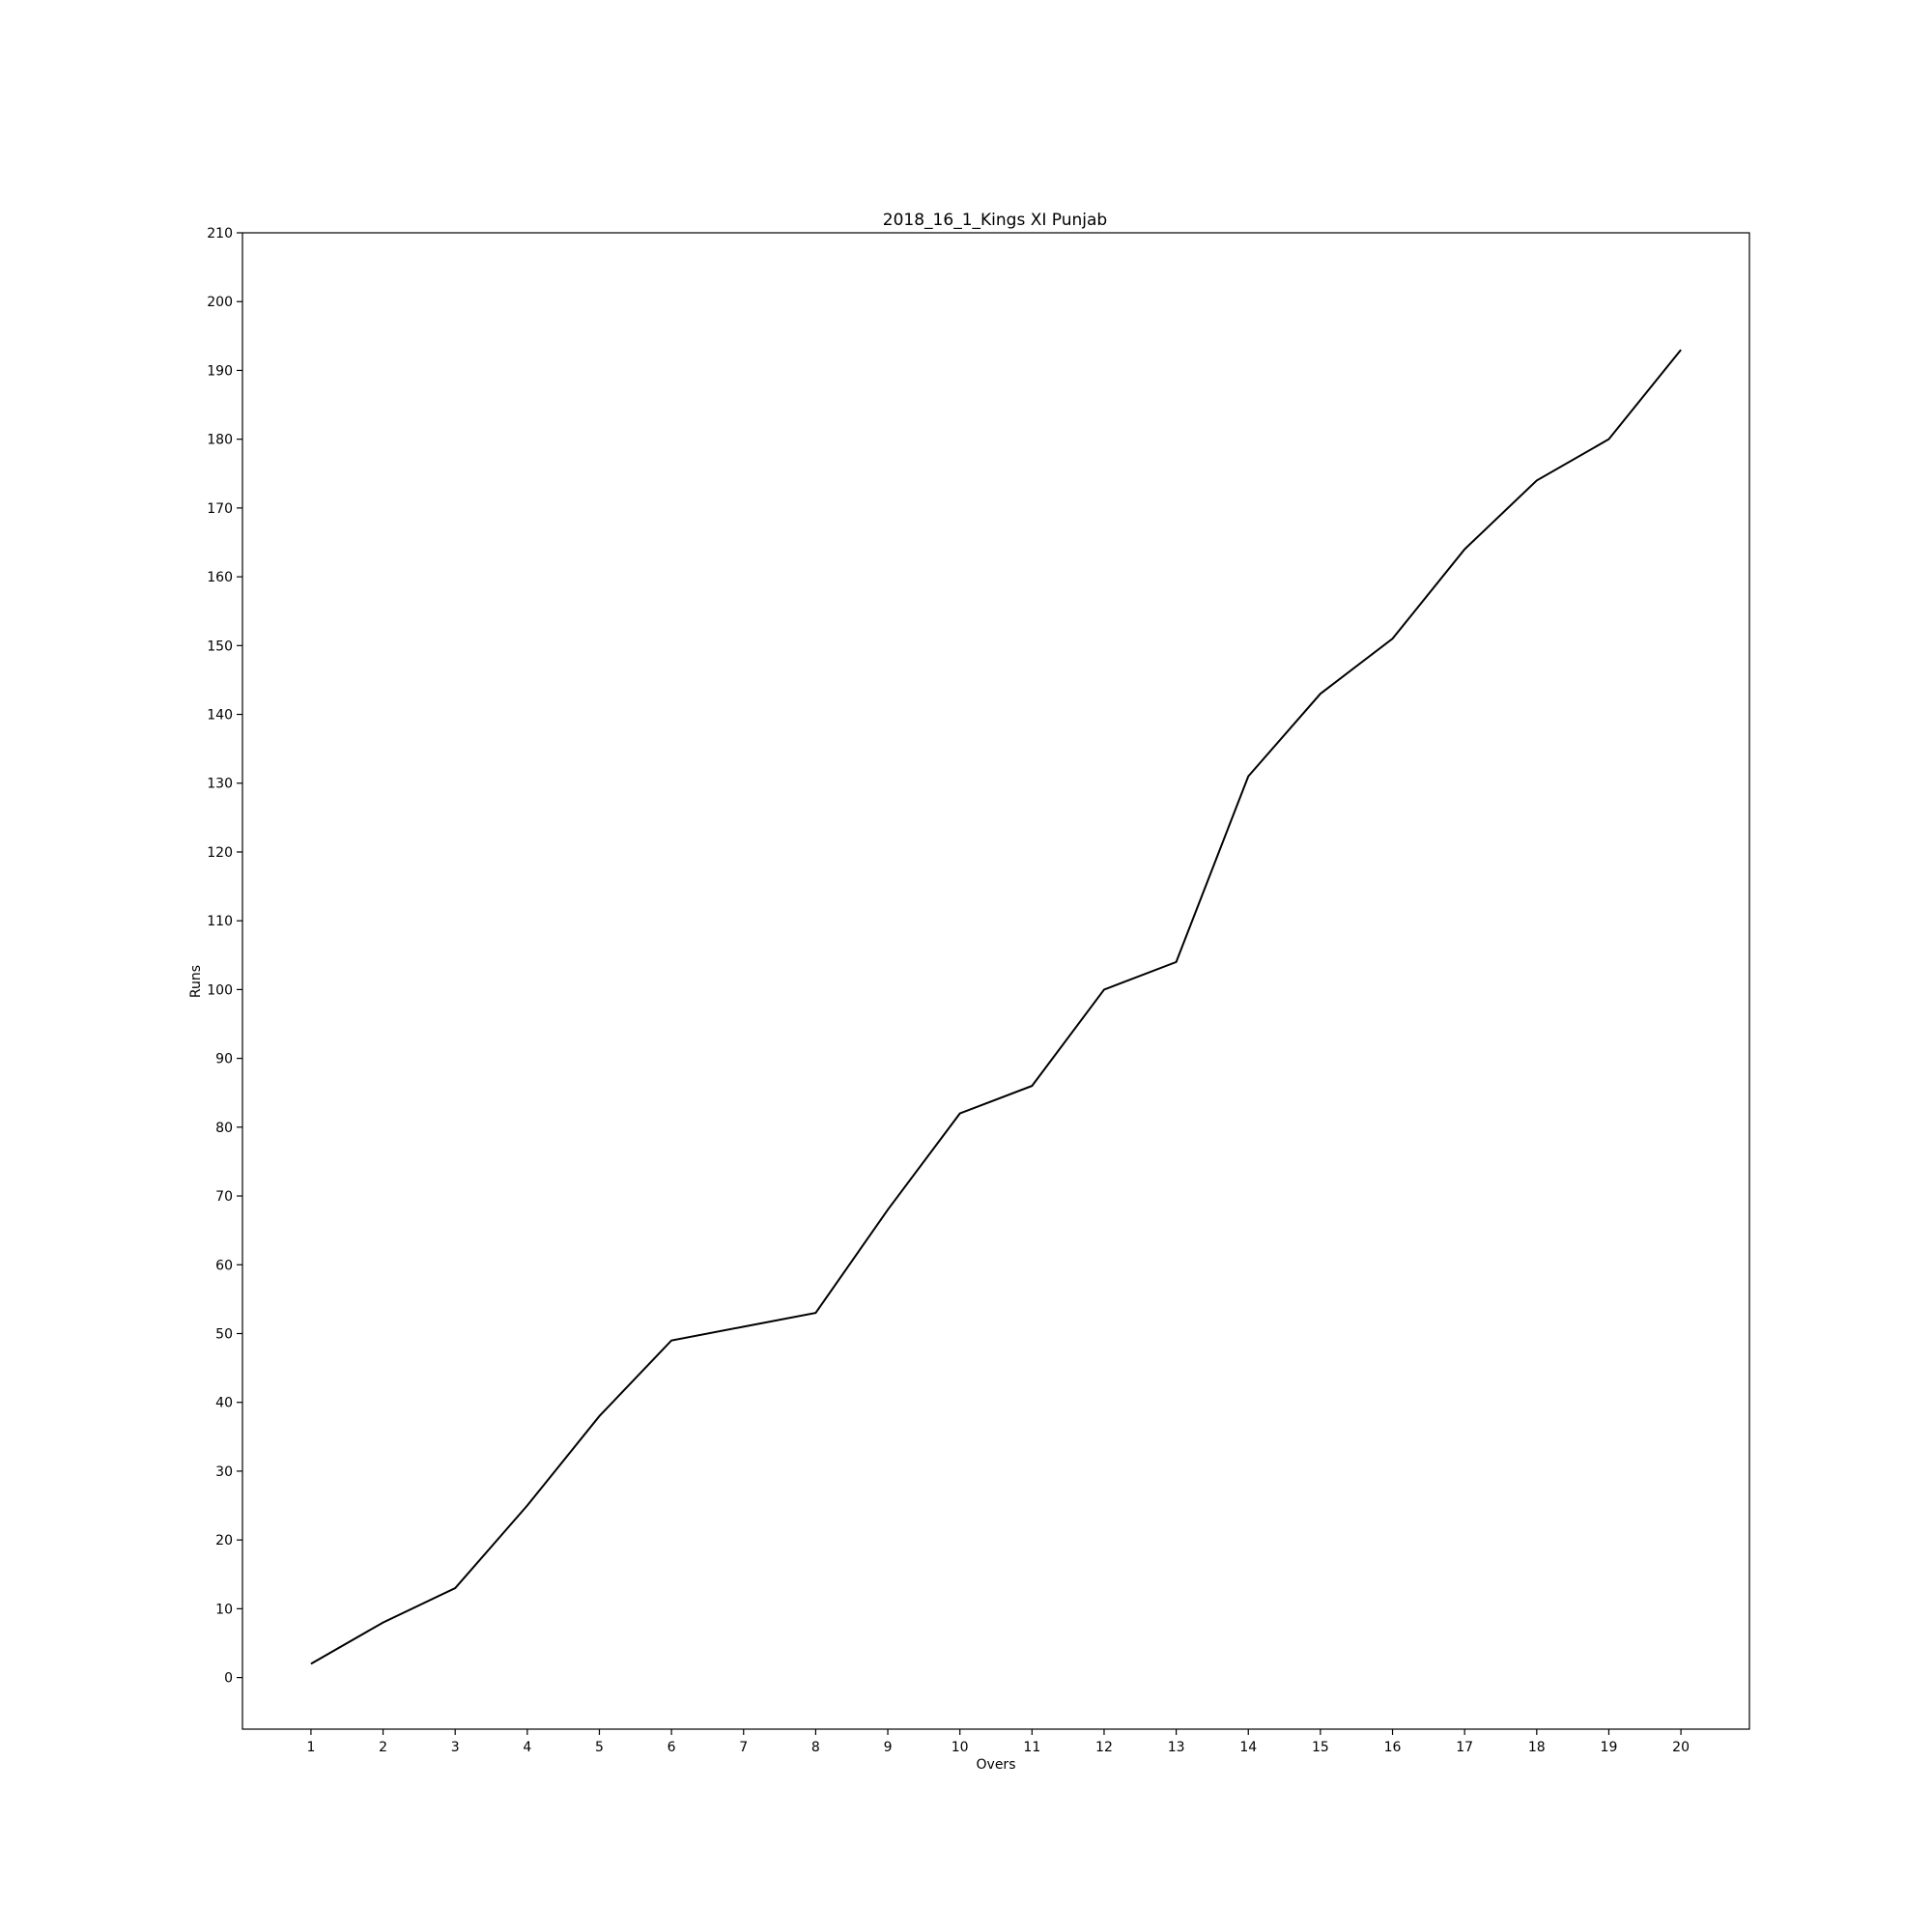 Image resolution: width=1932 pixels, height=1932 pixels. Describe the element at coordinates (224, 1472) in the screenshot. I see `y-tick-label: 30` at that location.